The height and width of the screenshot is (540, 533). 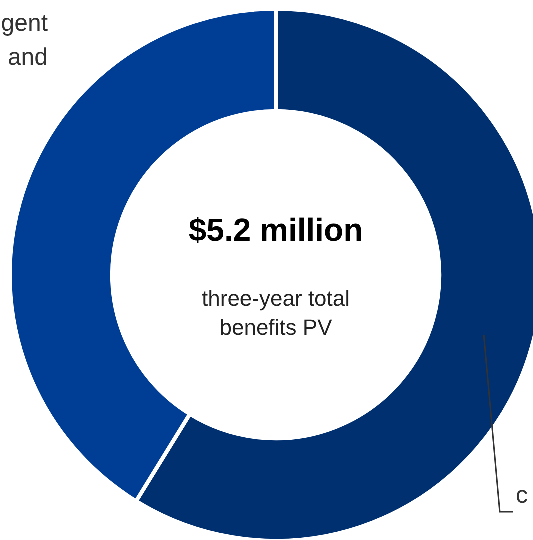 I want to click on text: and, so click(x=28, y=58).